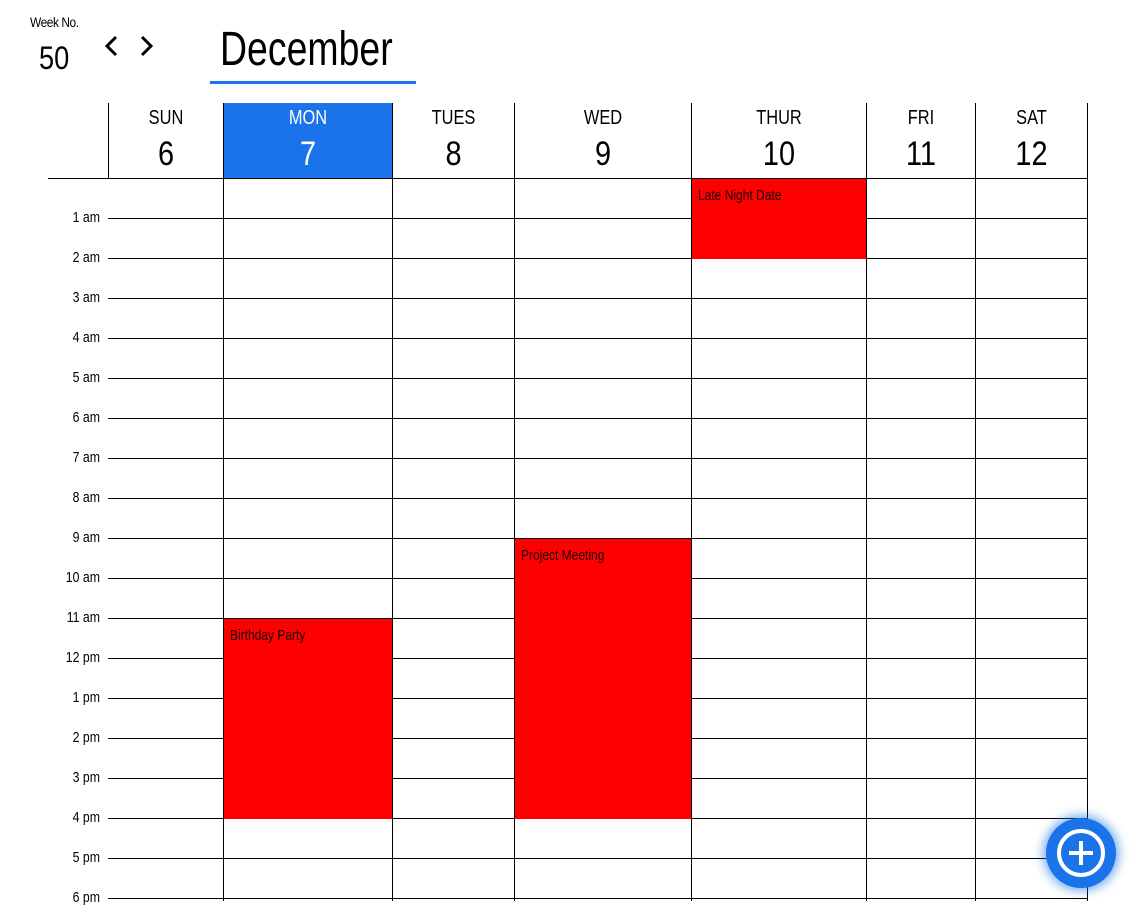  I want to click on time-label: 4 pm, so click(86, 817).